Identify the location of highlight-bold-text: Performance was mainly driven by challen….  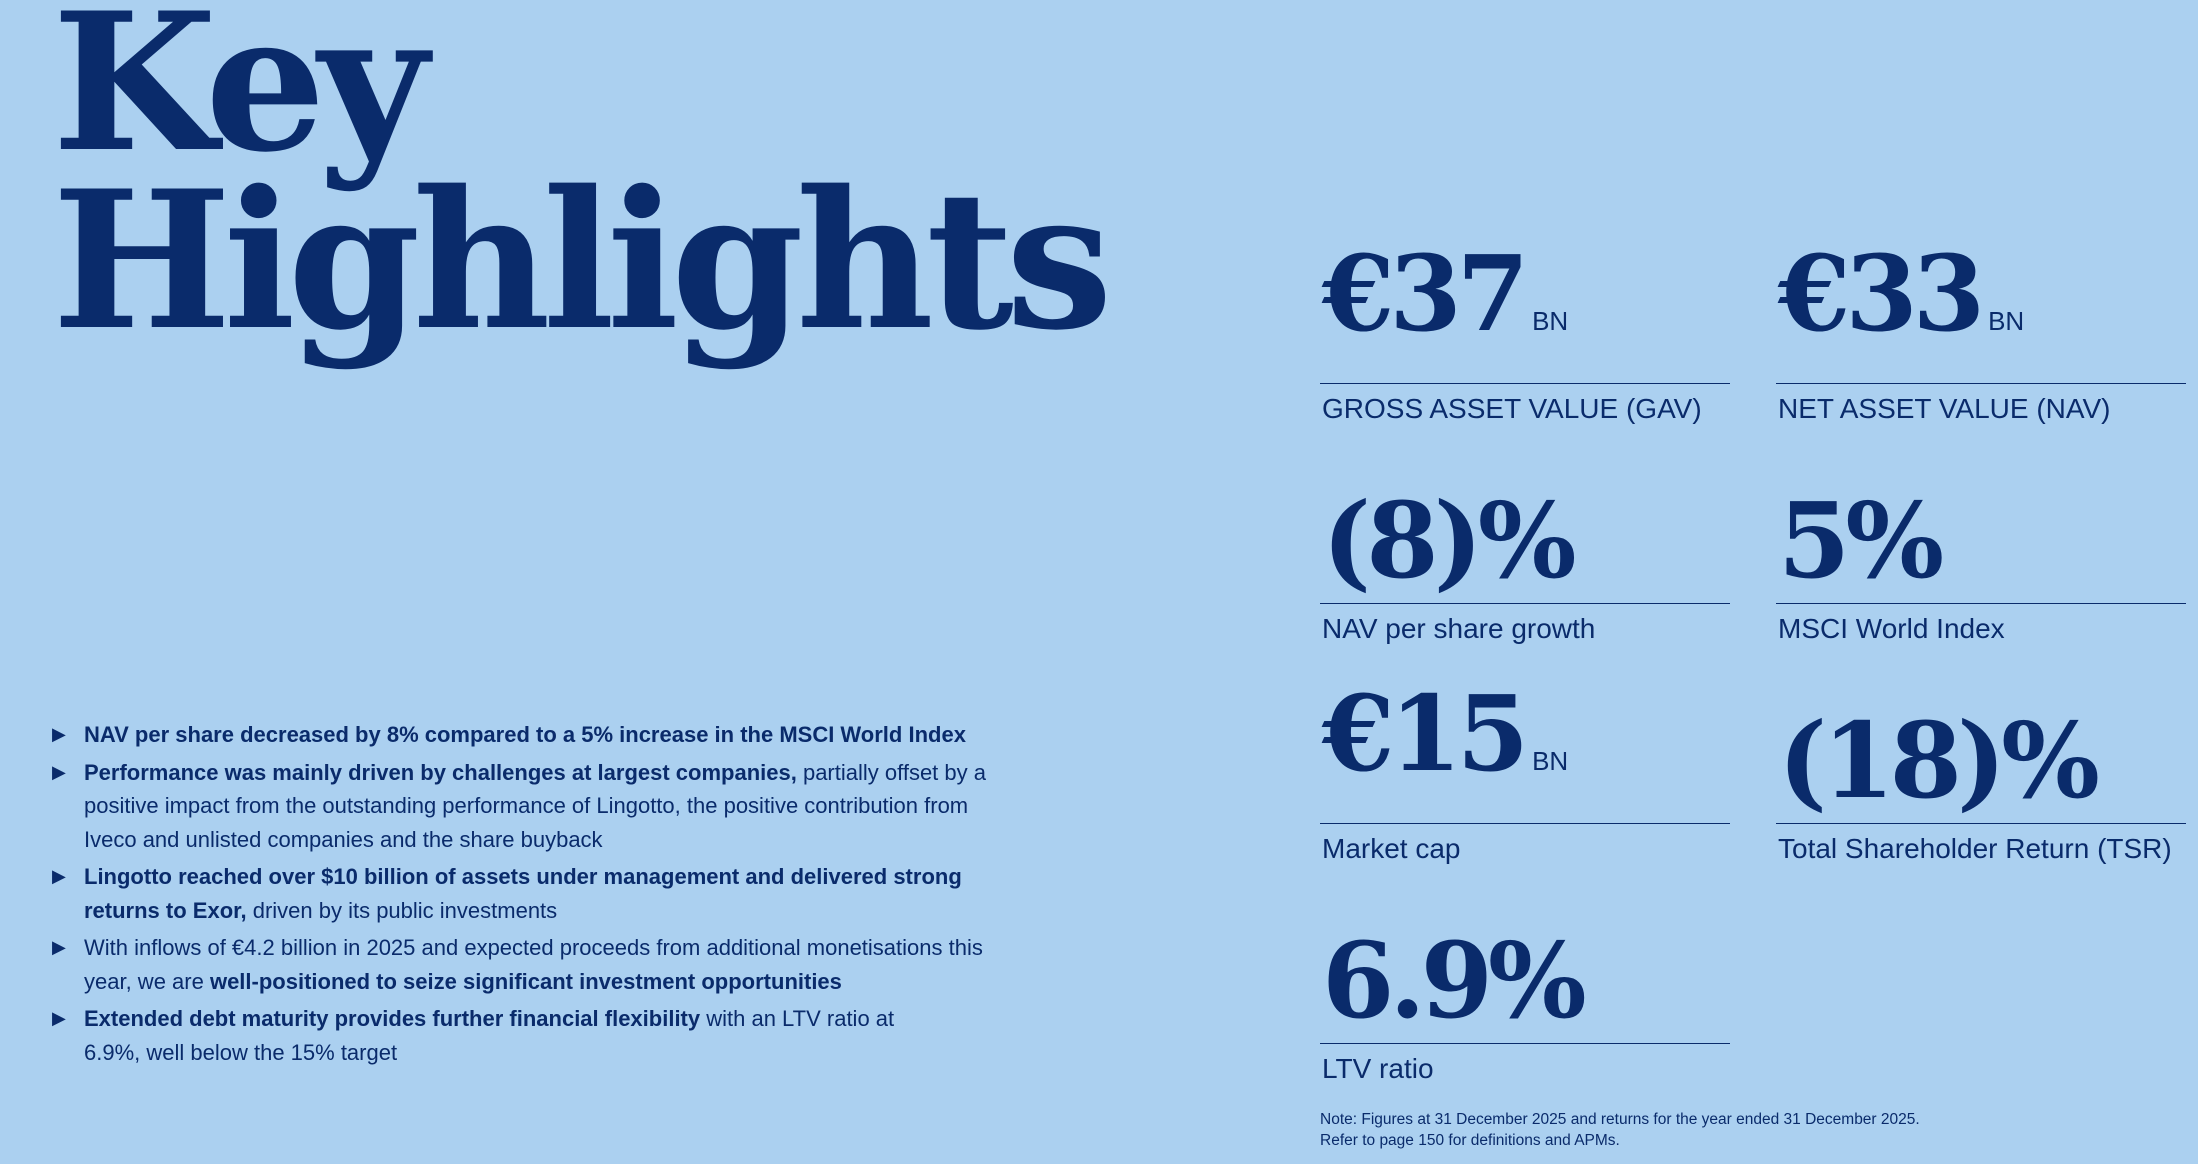
(440, 772).